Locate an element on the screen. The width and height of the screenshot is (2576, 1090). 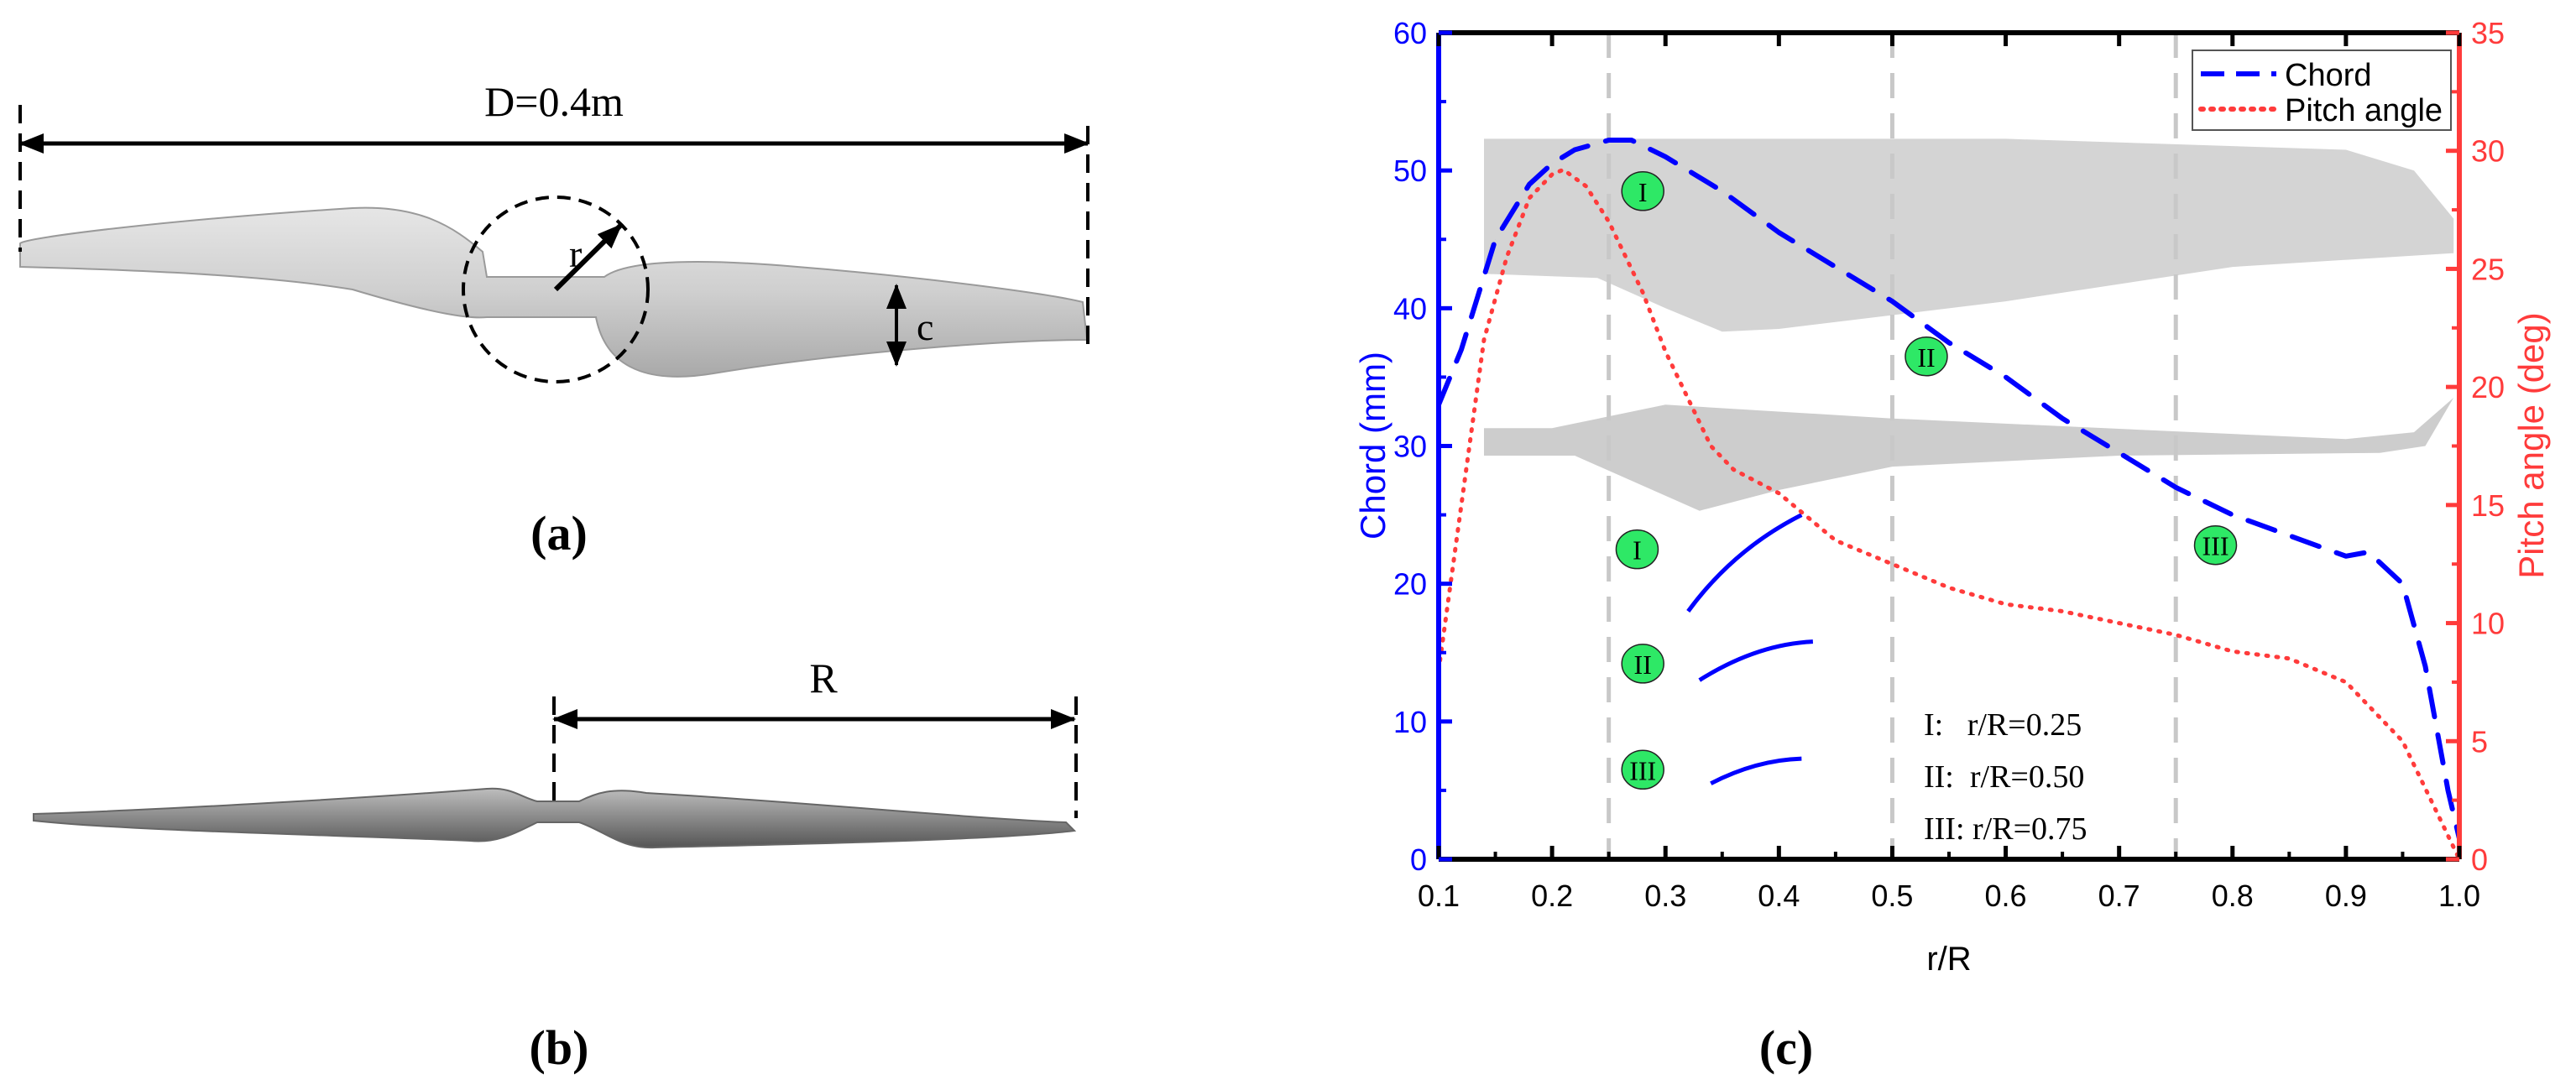
y-tick-label: 40 is located at coordinates (1410, 308).